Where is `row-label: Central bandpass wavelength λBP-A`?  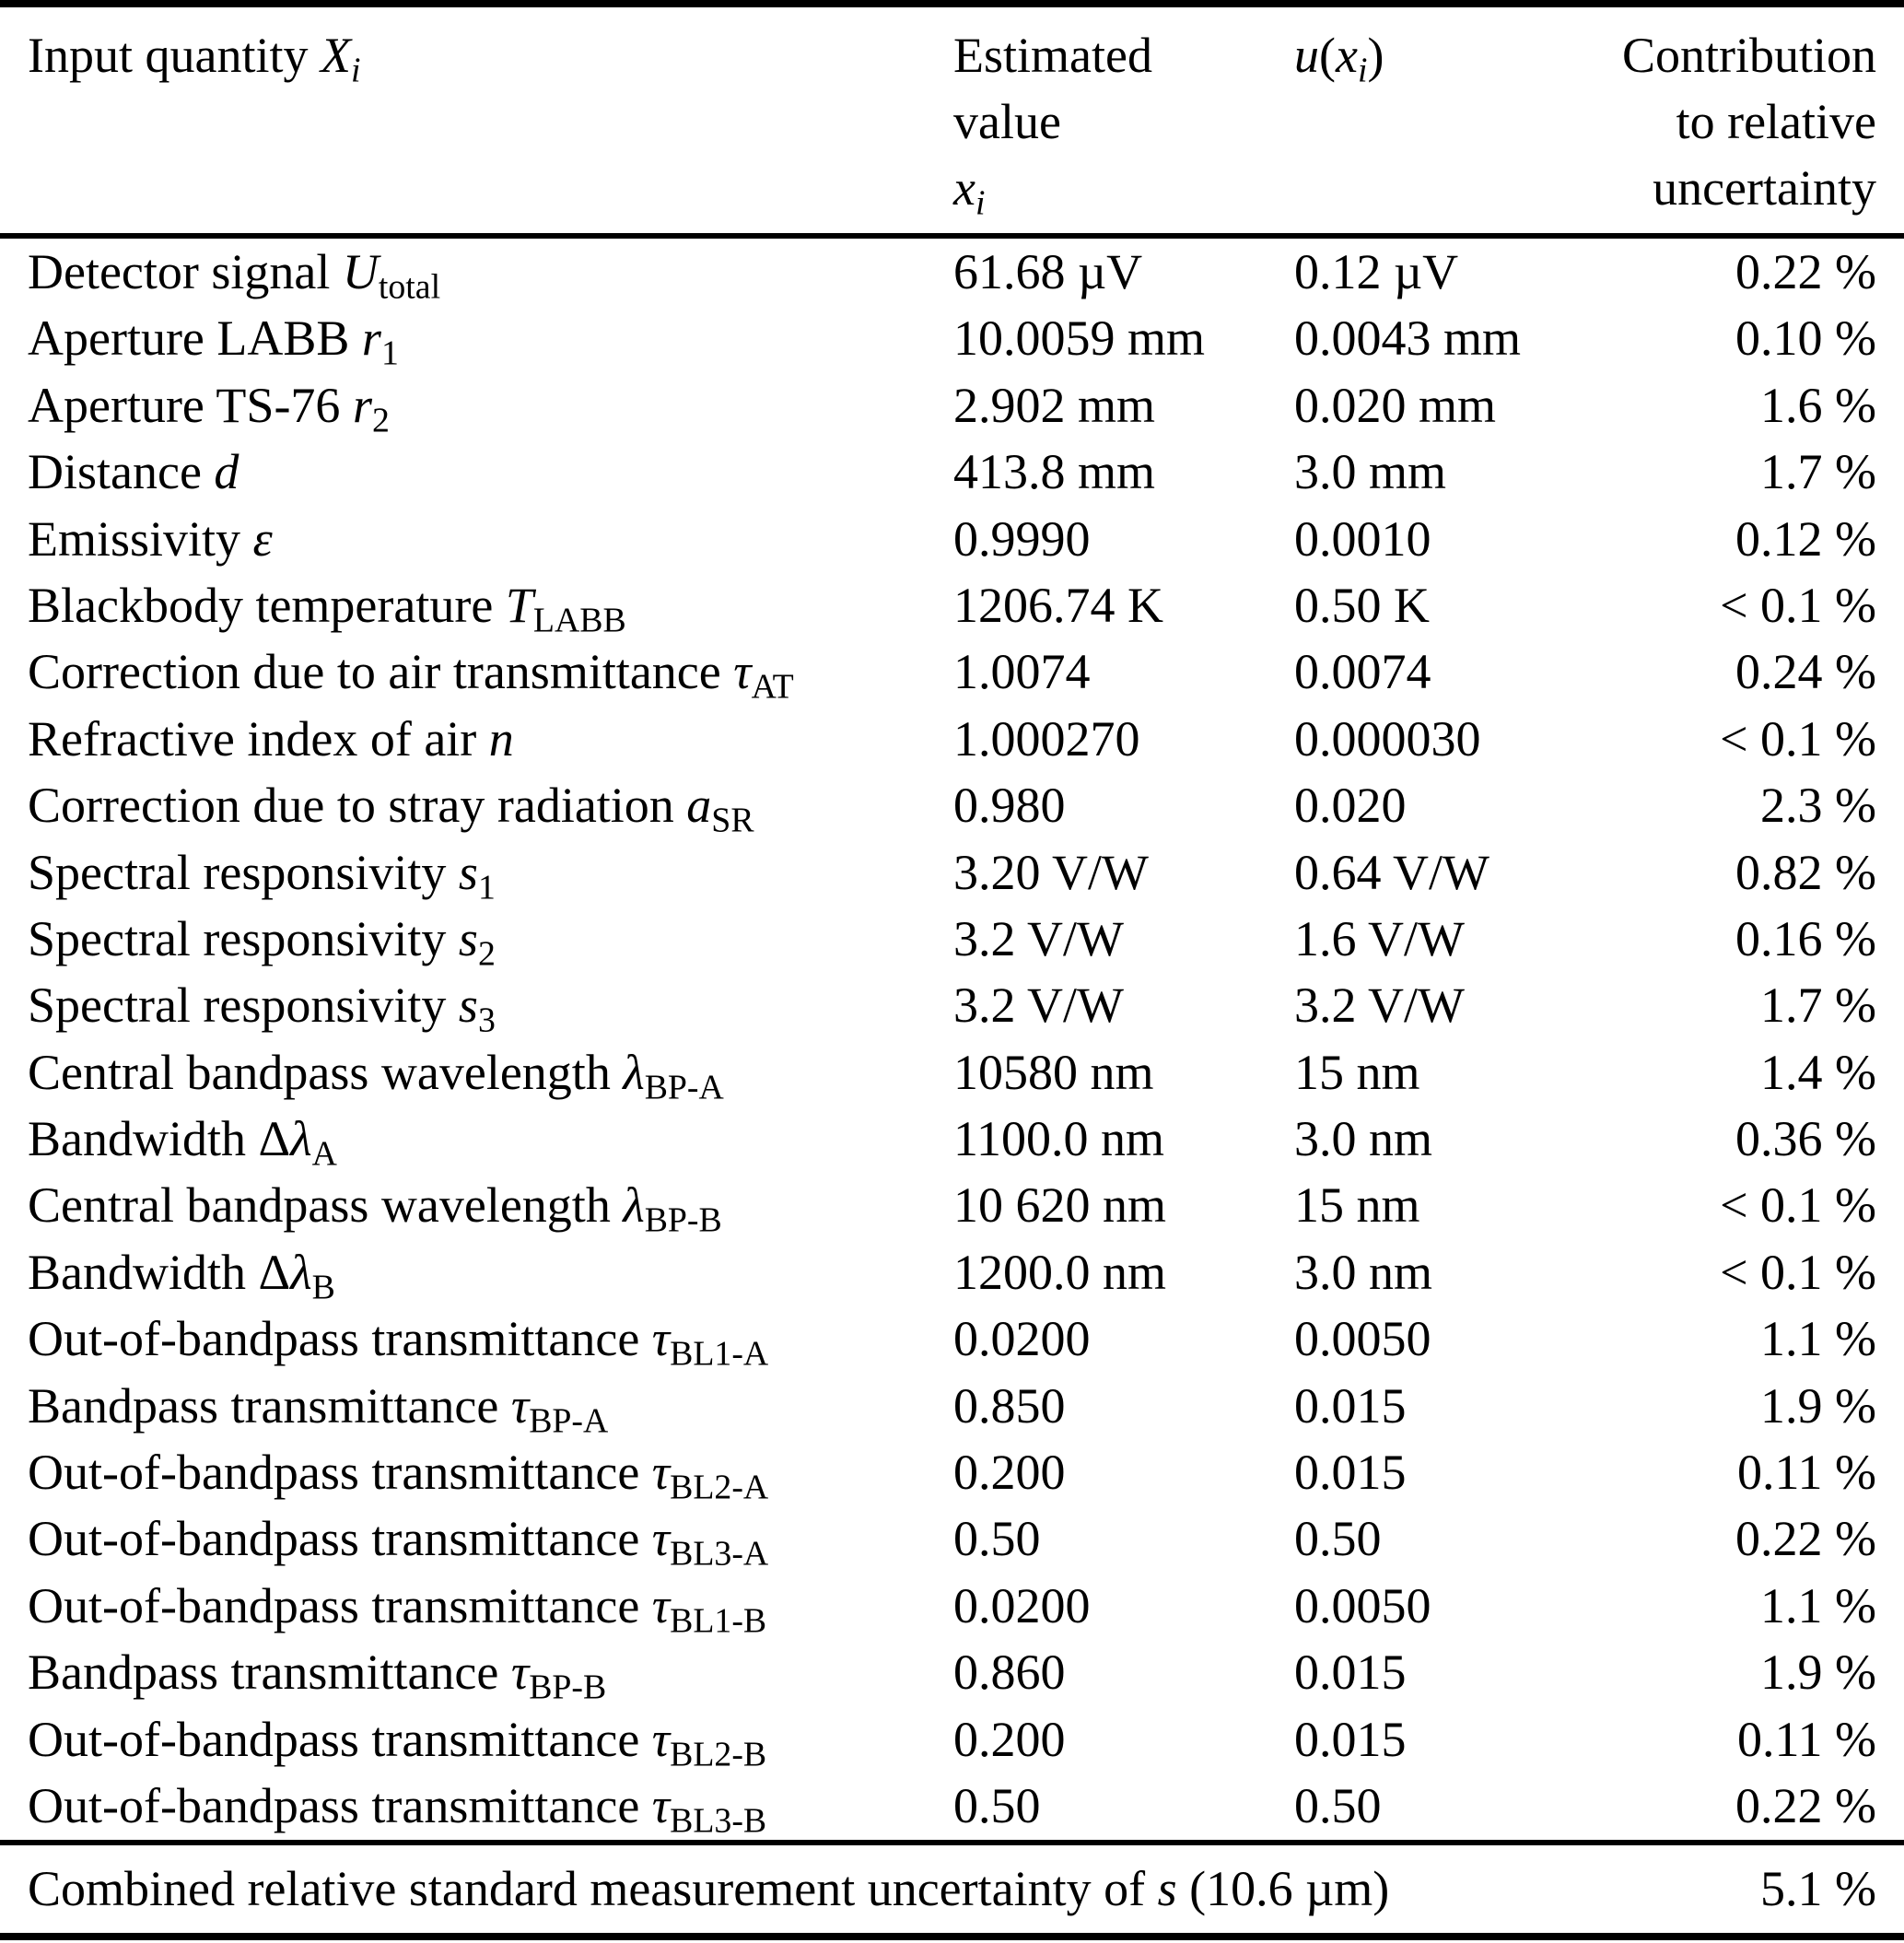
row-label: Central bandpass wavelength λBP-A is located at coordinates (476, 1073).